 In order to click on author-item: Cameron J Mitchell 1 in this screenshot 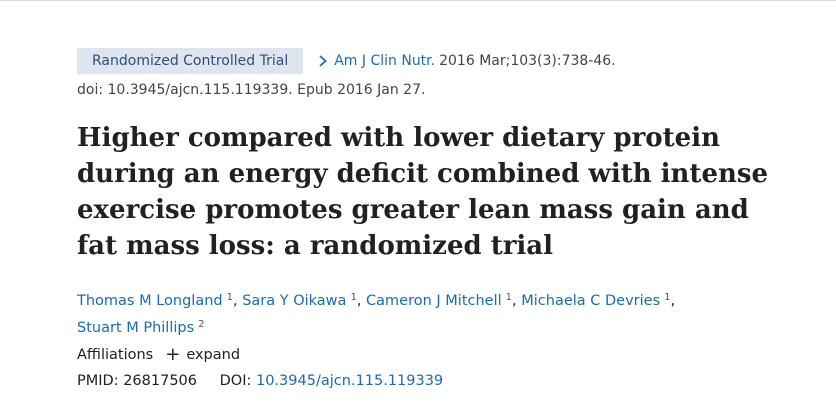, I will do `click(439, 300)`.